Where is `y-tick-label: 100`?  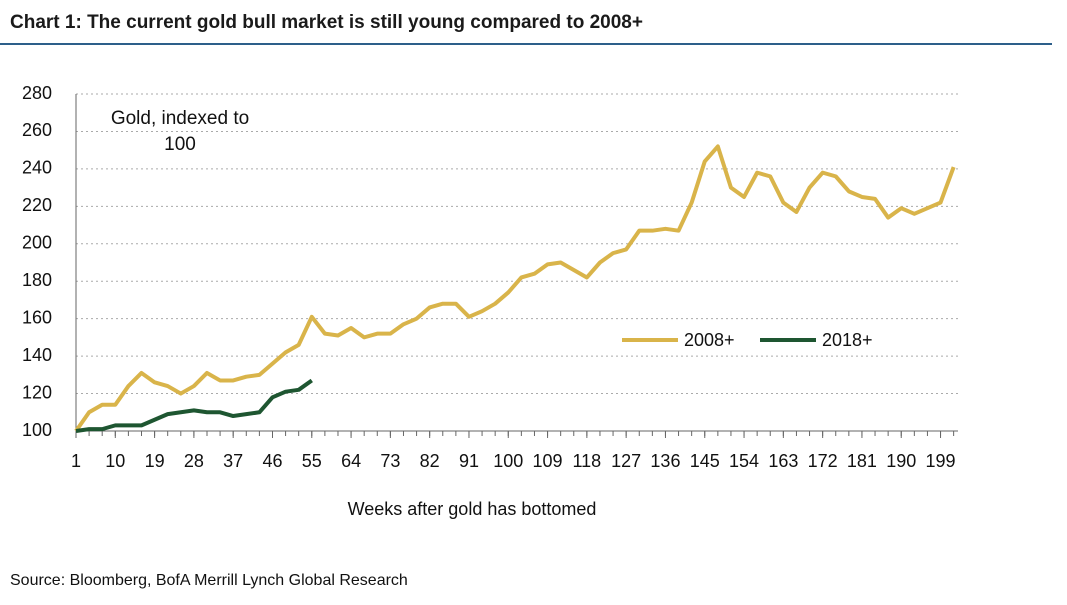 y-tick-label: 100 is located at coordinates (37, 430).